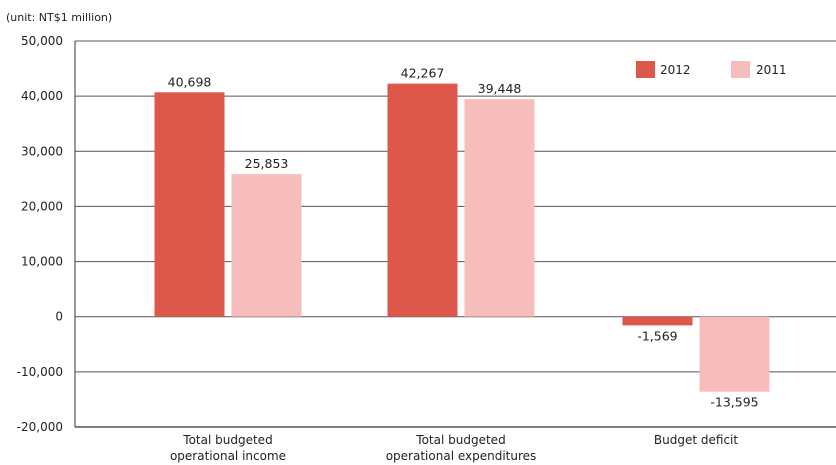 The image size is (836, 465). Describe the element at coordinates (675, 70) in the screenshot. I see `legend-label-2012: 2012` at that location.